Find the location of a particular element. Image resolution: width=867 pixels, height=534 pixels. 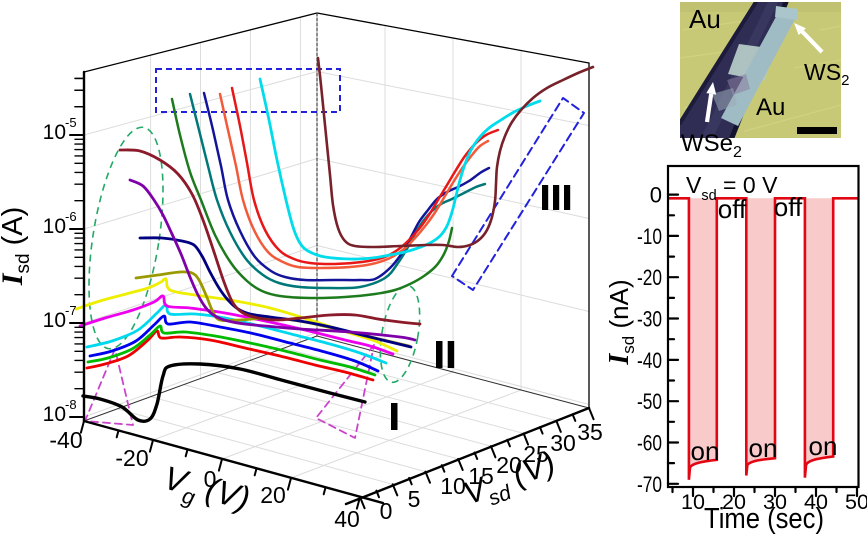

svg-text: -50 is located at coordinates (649, 401).